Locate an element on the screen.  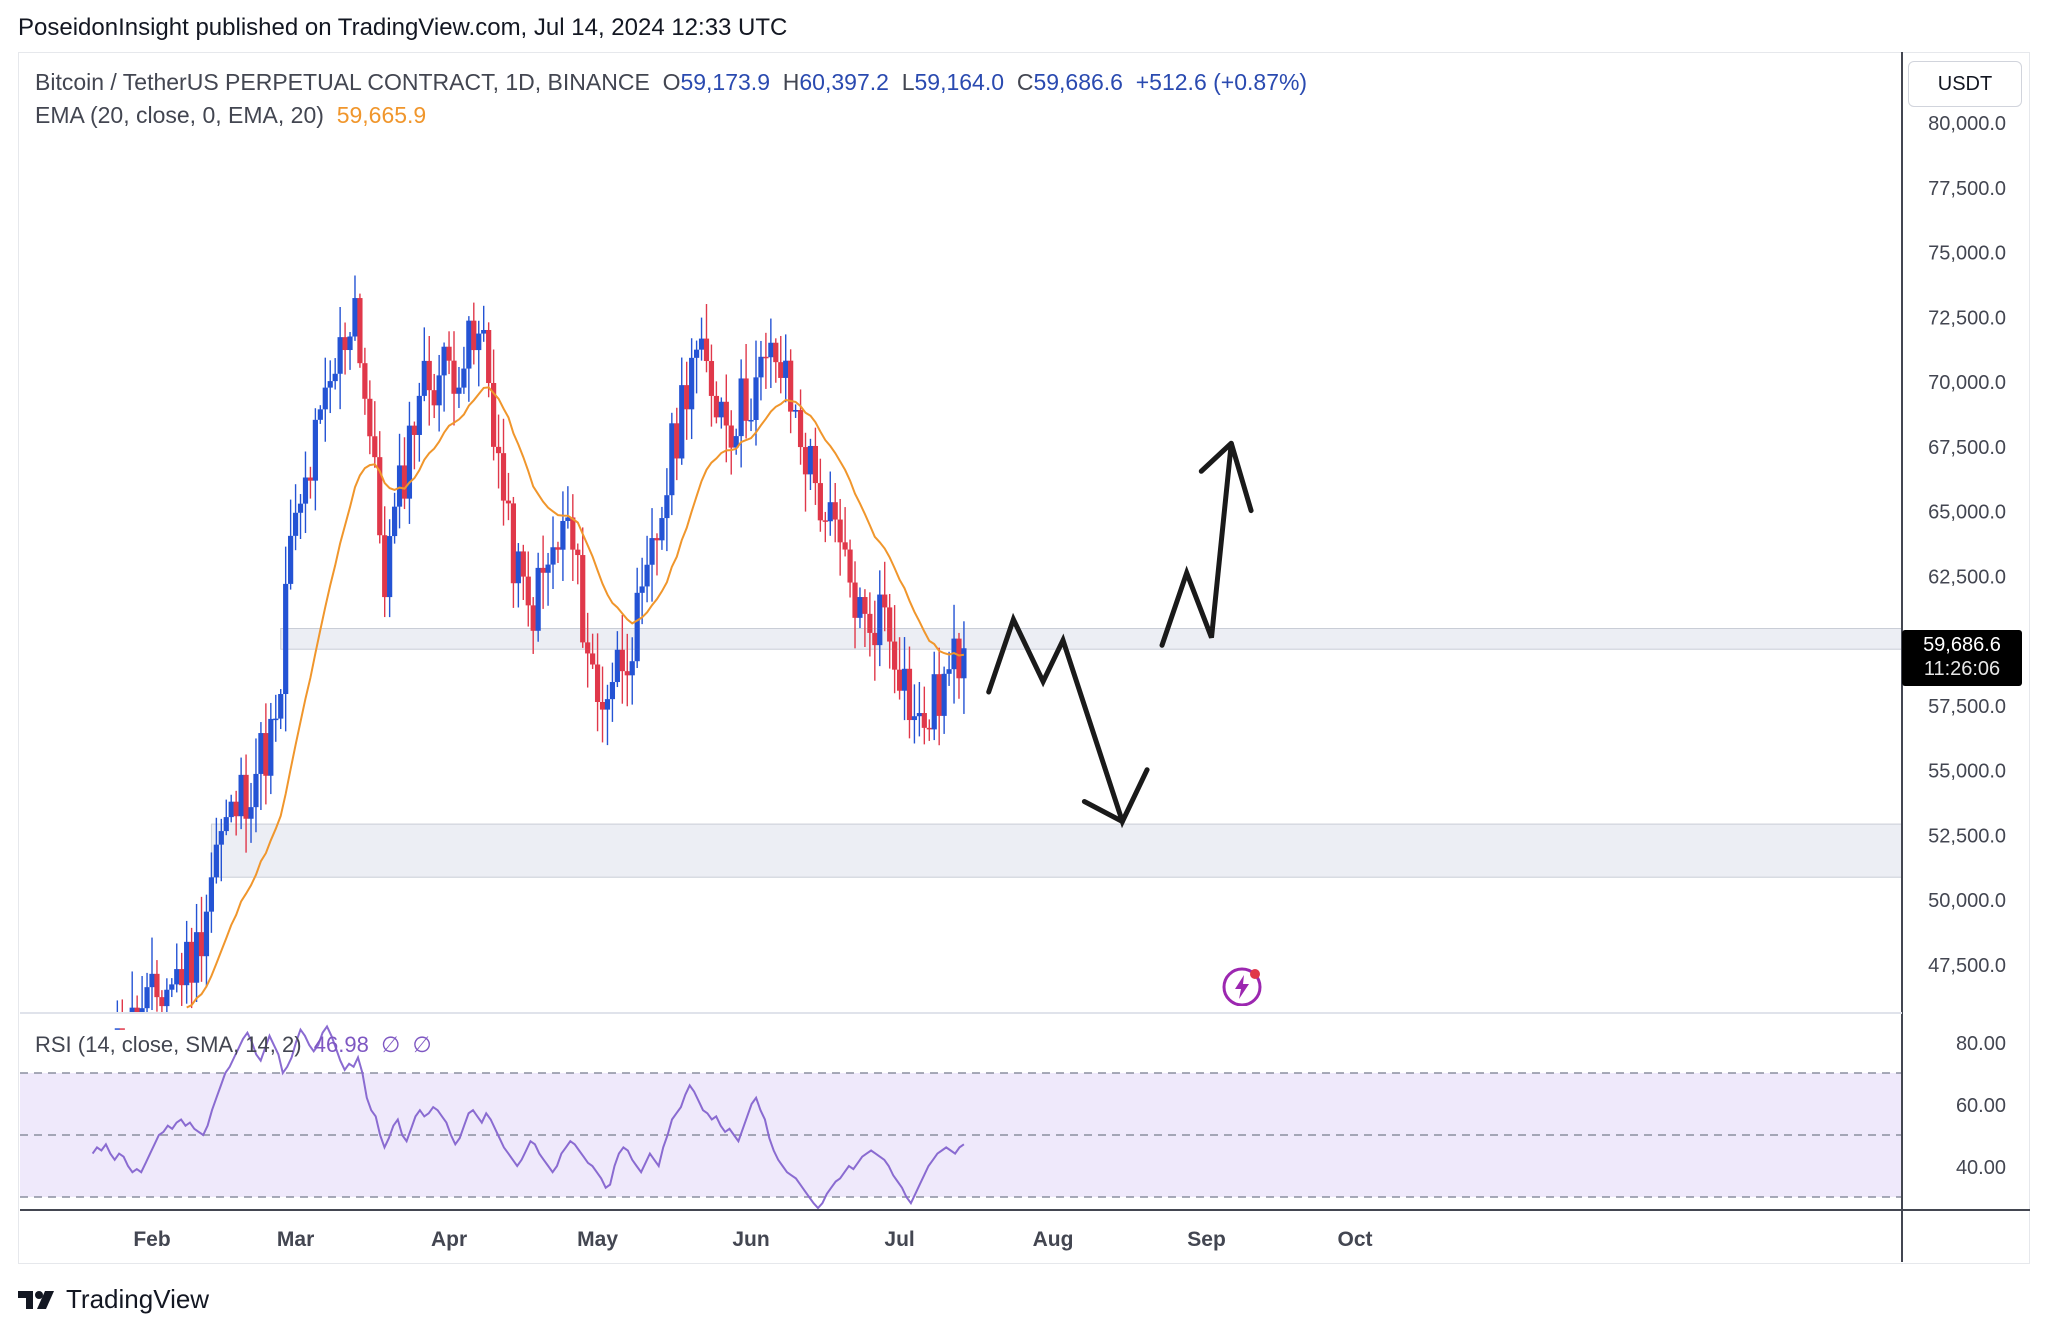
bar-countdown: 11:26:06 is located at coordinates (1962, 669).